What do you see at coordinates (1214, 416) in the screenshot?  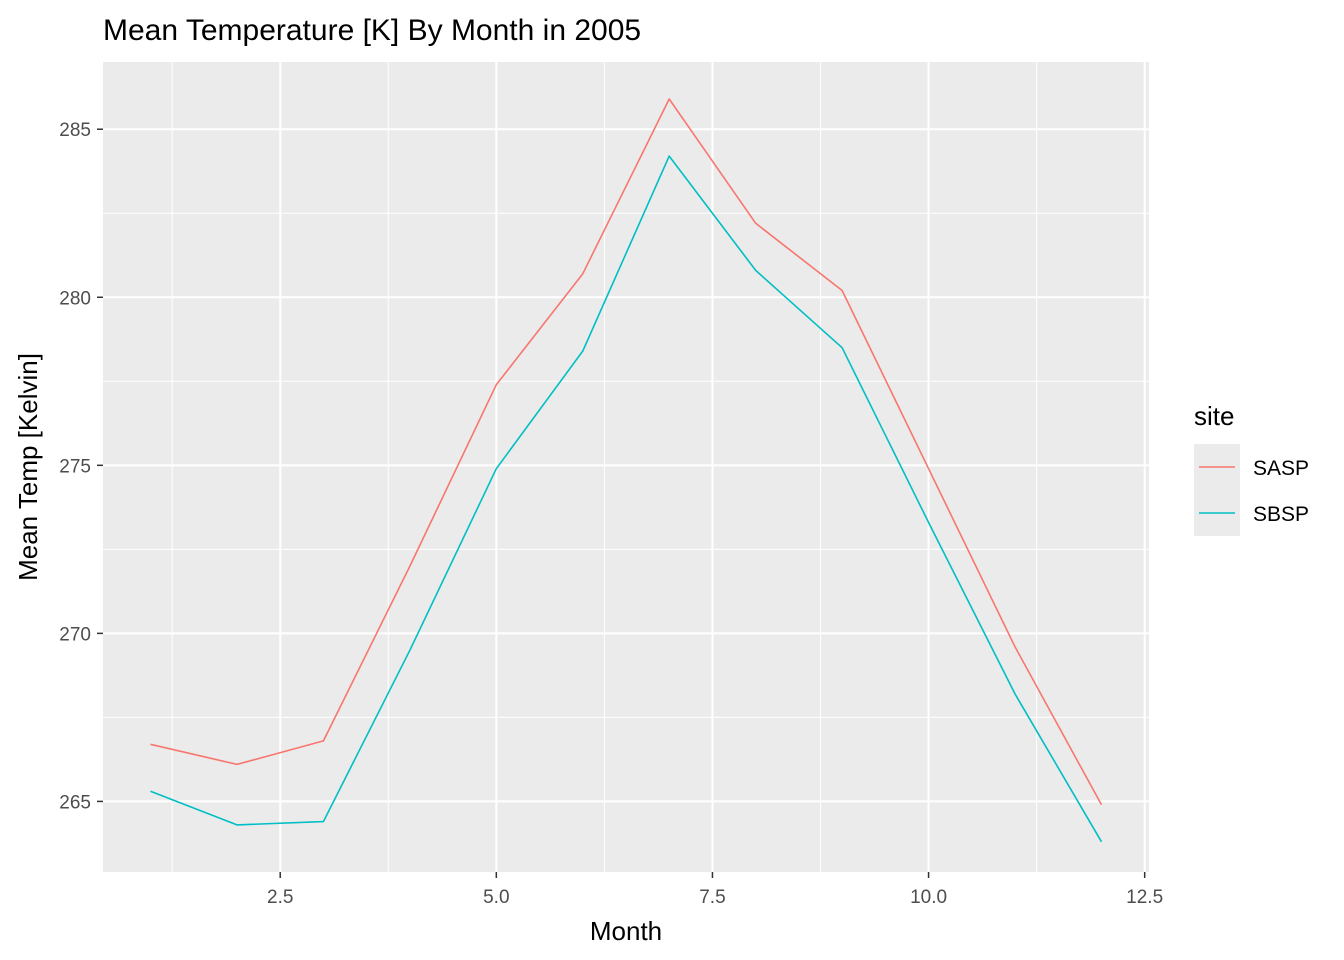 I see `legend-title: site` at bounding box center [1214, 416].